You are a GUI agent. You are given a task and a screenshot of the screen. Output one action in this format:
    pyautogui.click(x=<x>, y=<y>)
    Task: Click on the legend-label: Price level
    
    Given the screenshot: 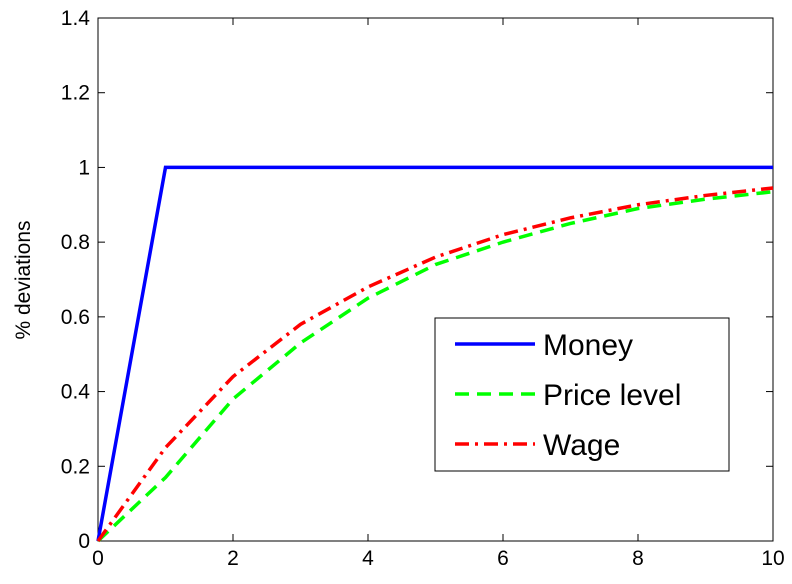 What is the action you would take?
    pyautogui.click(x=612, y=395)
    